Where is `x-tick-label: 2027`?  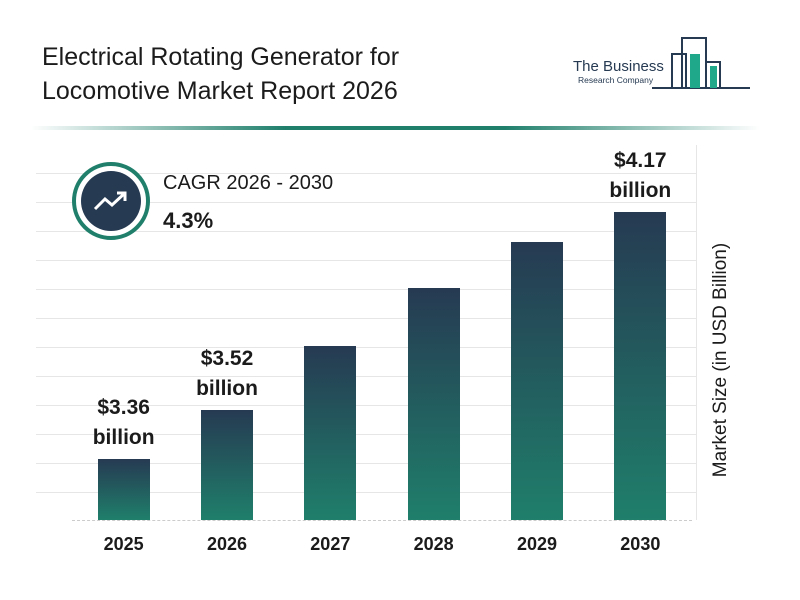 x-tick-label: 2027 is located at coordinates (330, 544).